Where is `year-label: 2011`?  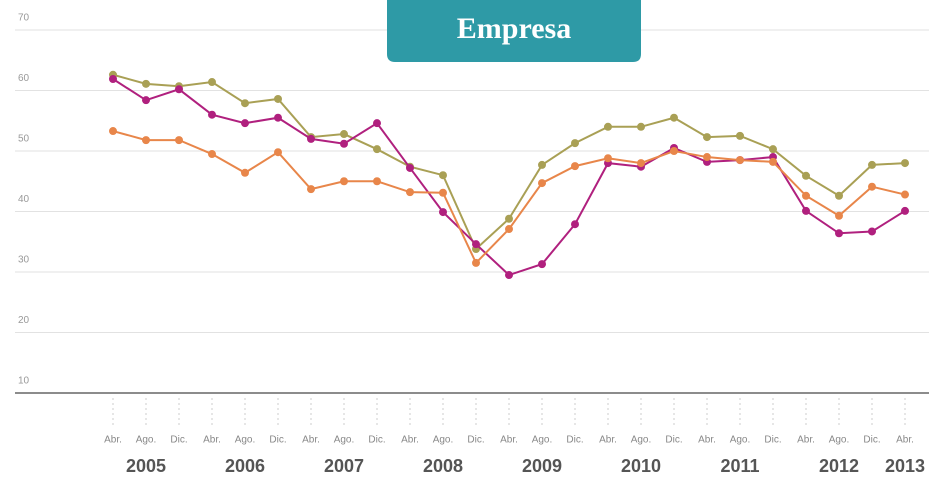 year-label: 2011 is located at coordinates (739, 466).